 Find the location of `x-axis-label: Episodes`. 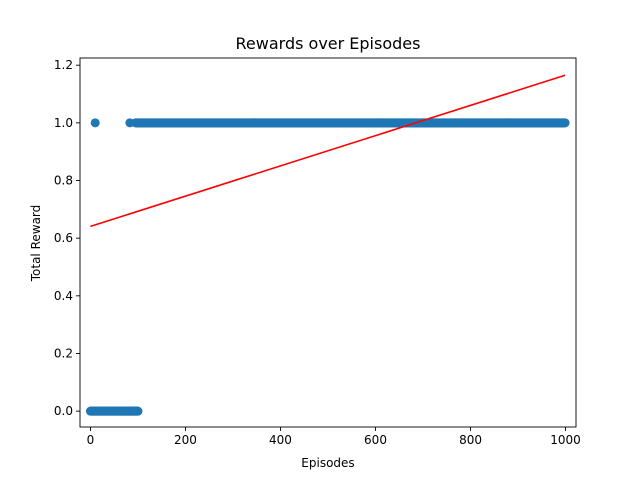

x-axis-label: Episodes is located at coordinates (327, 463).